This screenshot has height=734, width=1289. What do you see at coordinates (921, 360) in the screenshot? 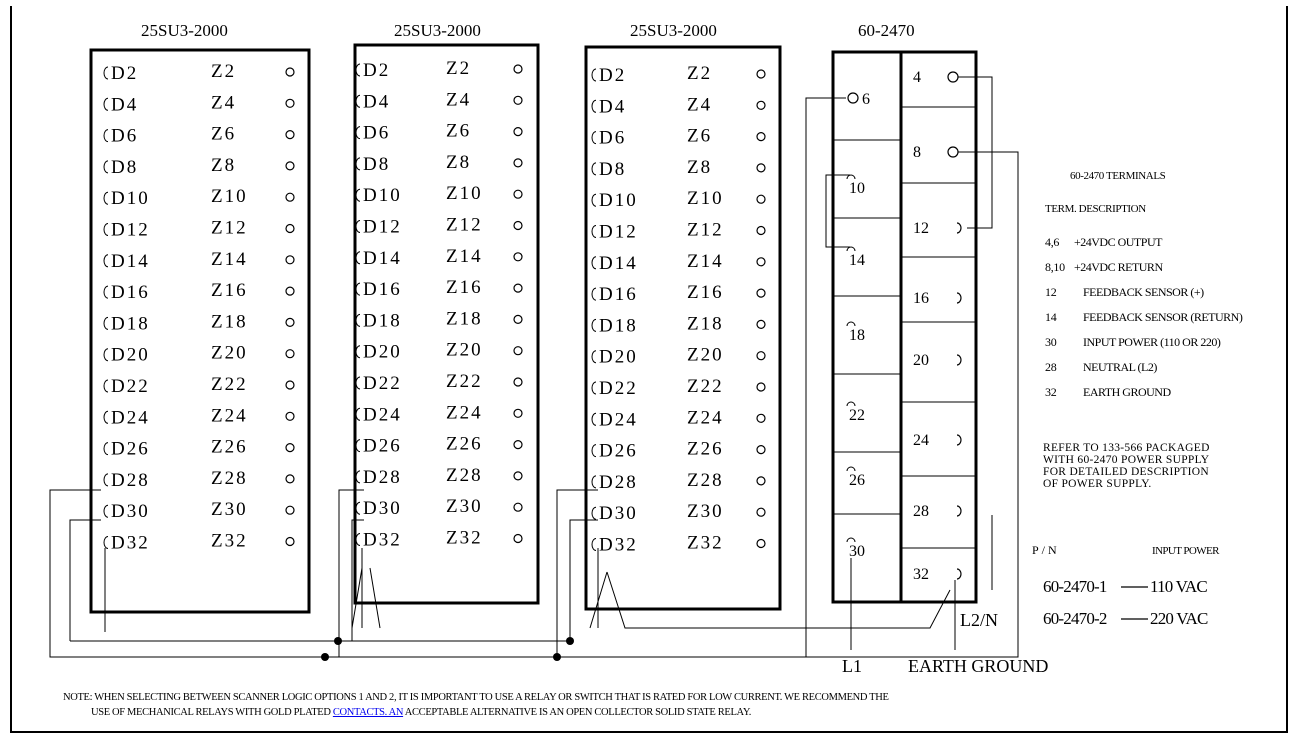
I see `ps-right-terminal-label: 20` at bounding box center [921, 360].